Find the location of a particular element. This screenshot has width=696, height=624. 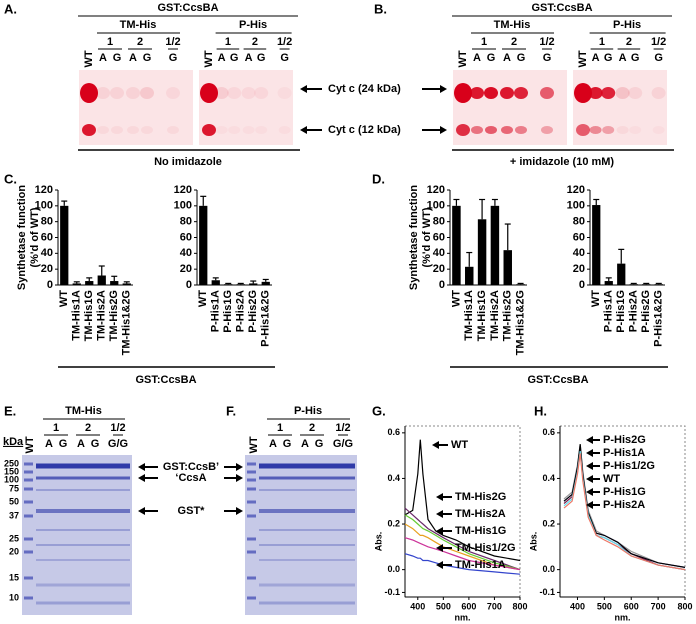

x-tick-label: P-His2G is located at coordinates (646, 311).